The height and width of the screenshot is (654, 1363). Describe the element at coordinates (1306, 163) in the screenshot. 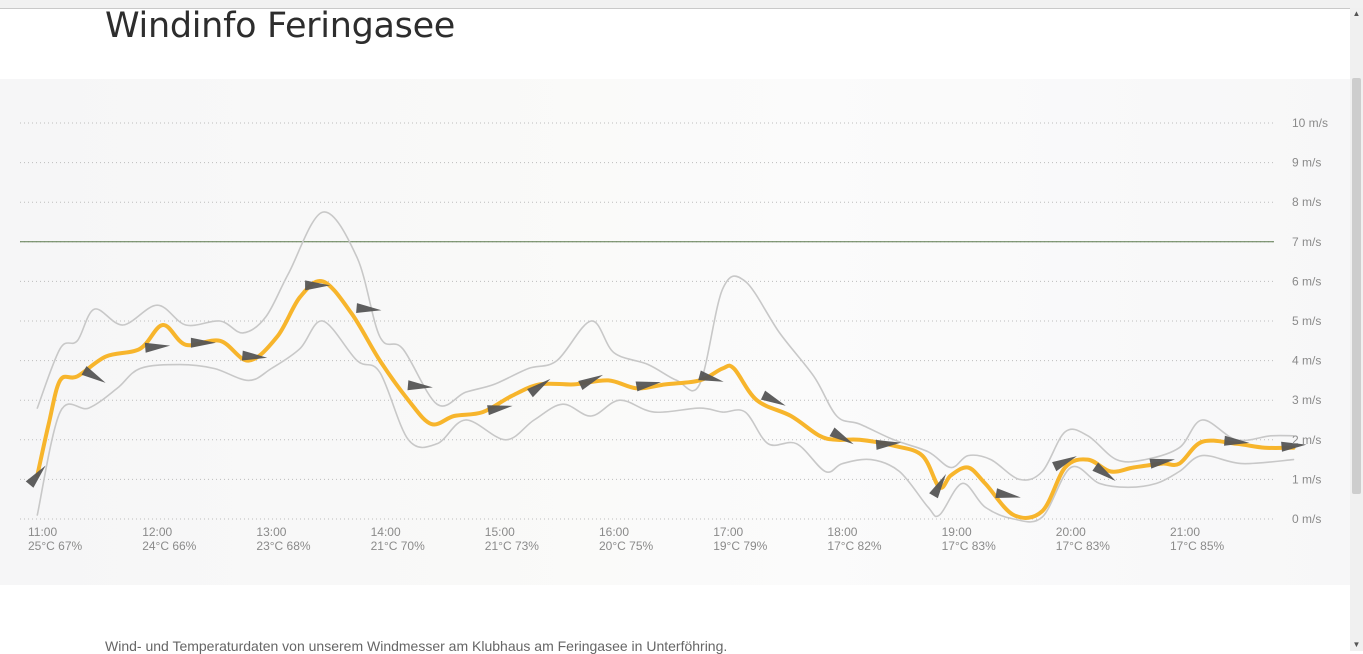

I see `y-tick-label: 9 m/s` at that location.